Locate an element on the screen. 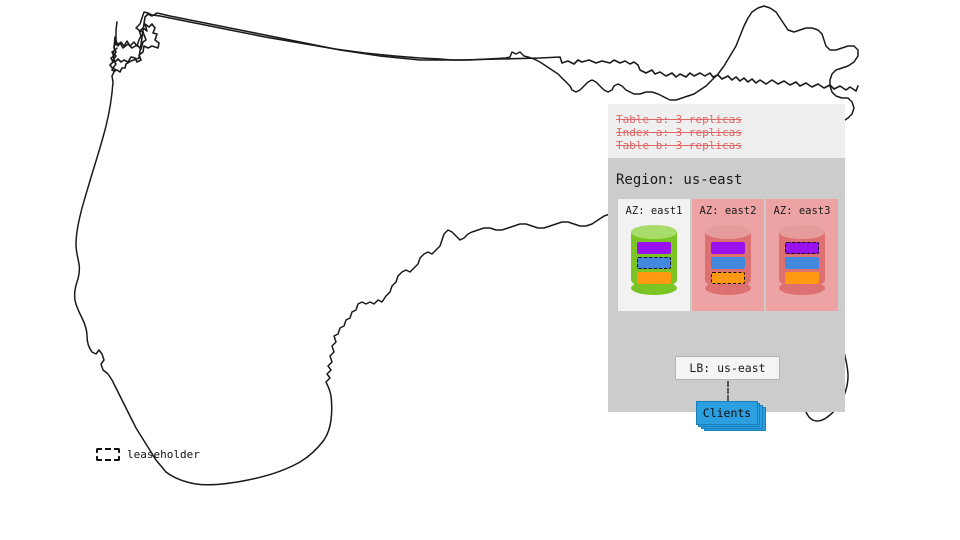 The height and width of the screenshot is (540, 960). database-cylinder-east3 is located at coordinates (802, 260).